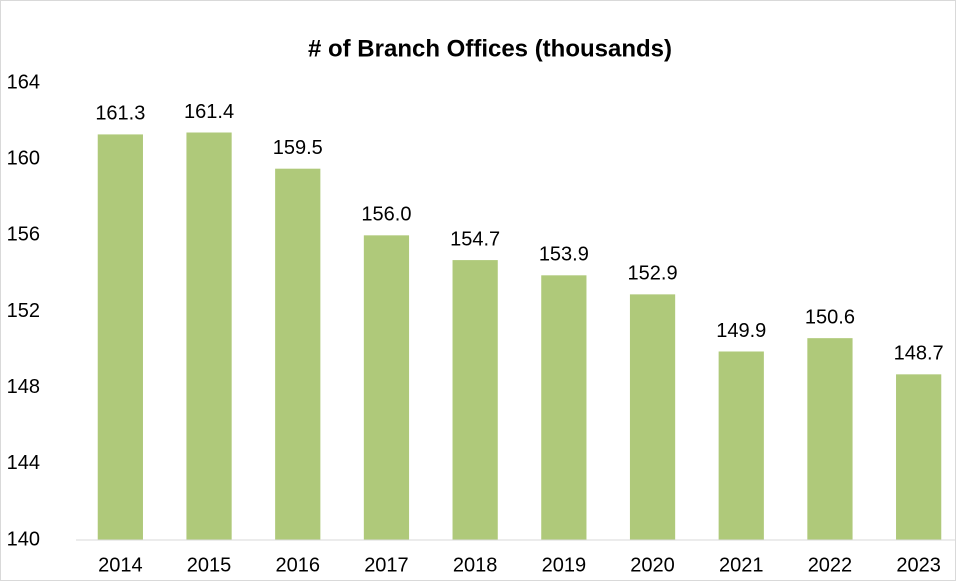  Describe the element at coordinates (23, 82) in the screenshot. I see `y-tick-label: 164` at that location.